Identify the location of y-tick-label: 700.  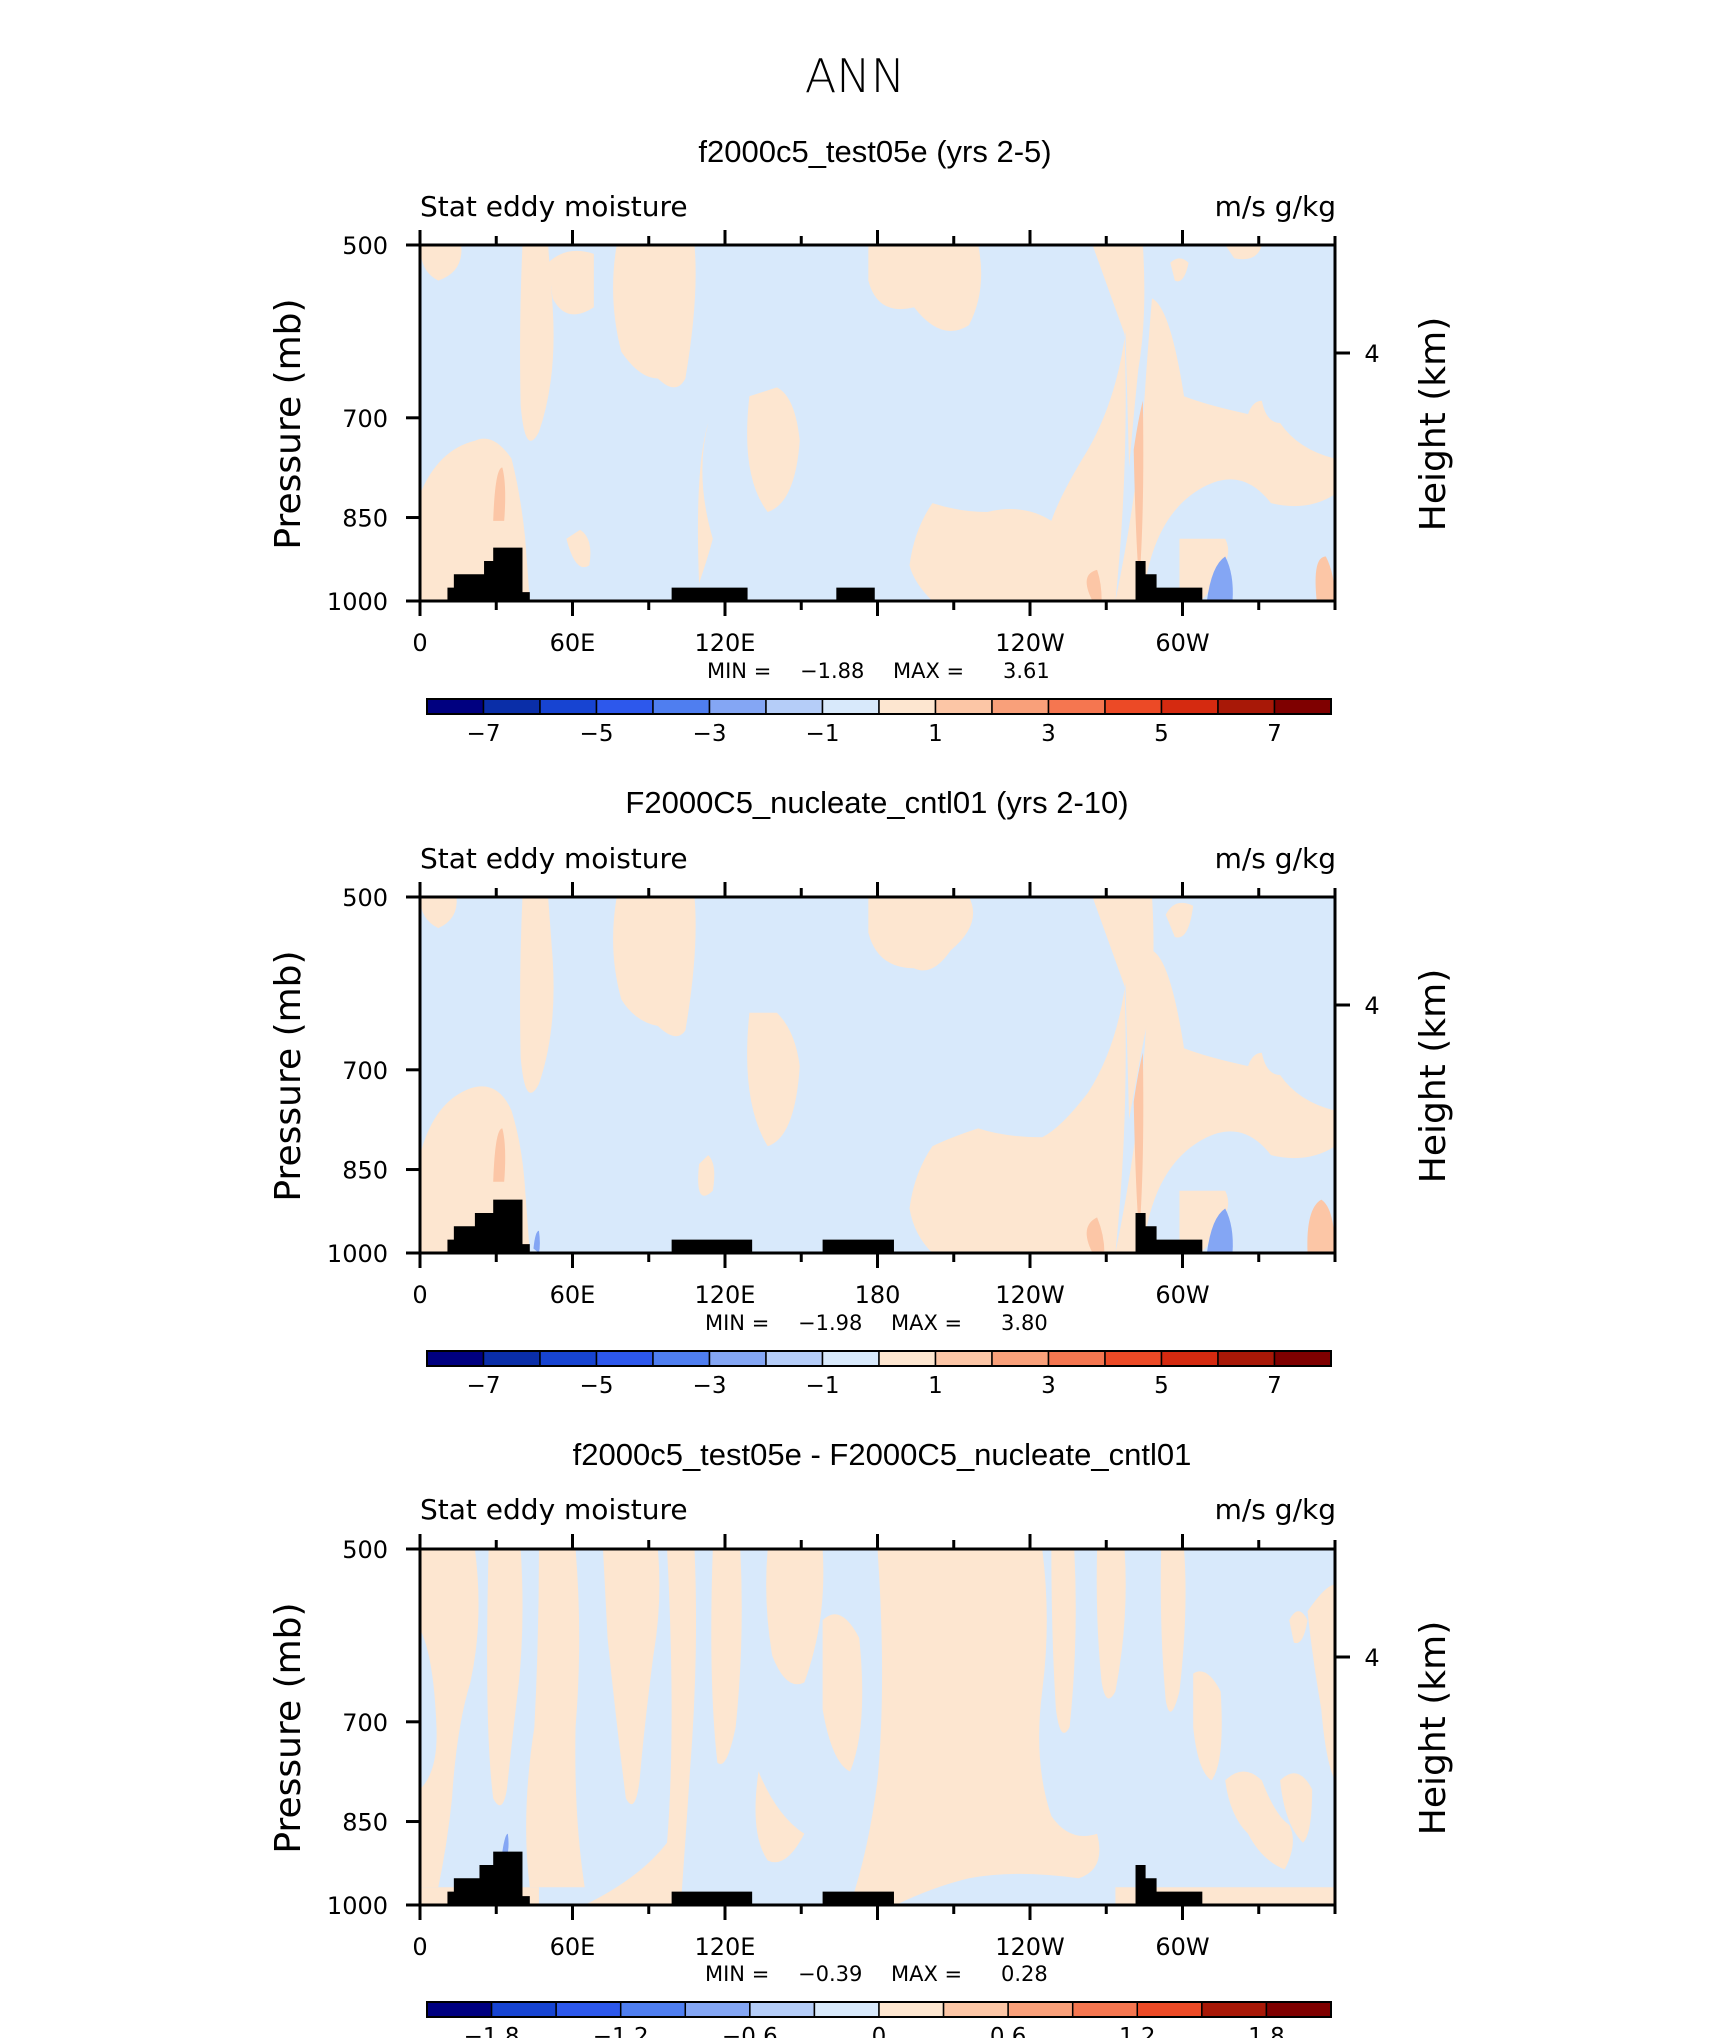
(365, 1071).